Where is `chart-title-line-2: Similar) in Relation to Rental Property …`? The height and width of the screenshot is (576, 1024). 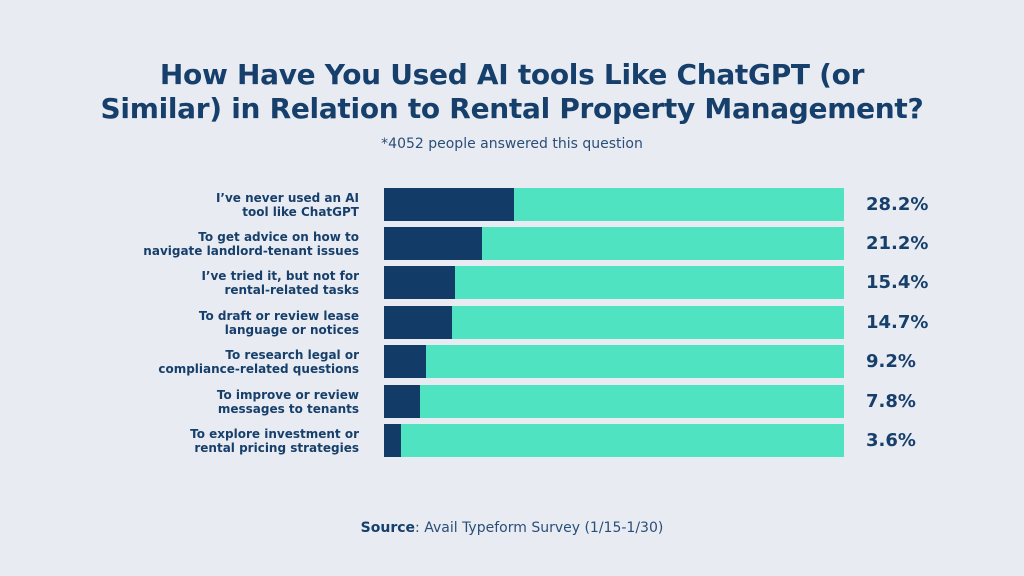 chart-title-line-2: Similar) in Relation to Rental Property … is located at coordinates (512, 108).